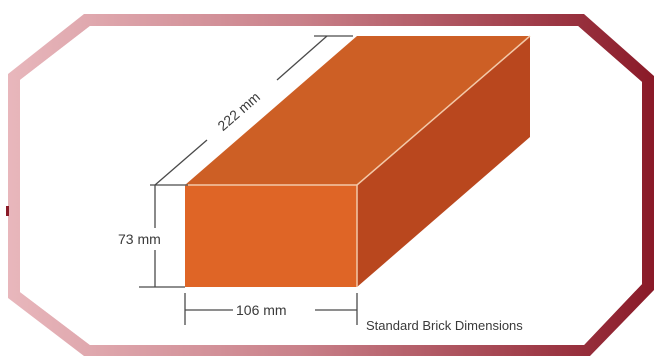 Image resolution: width=658 pixels, height=361 pixels. I want to click on brick-front-face, so click(271, 236).